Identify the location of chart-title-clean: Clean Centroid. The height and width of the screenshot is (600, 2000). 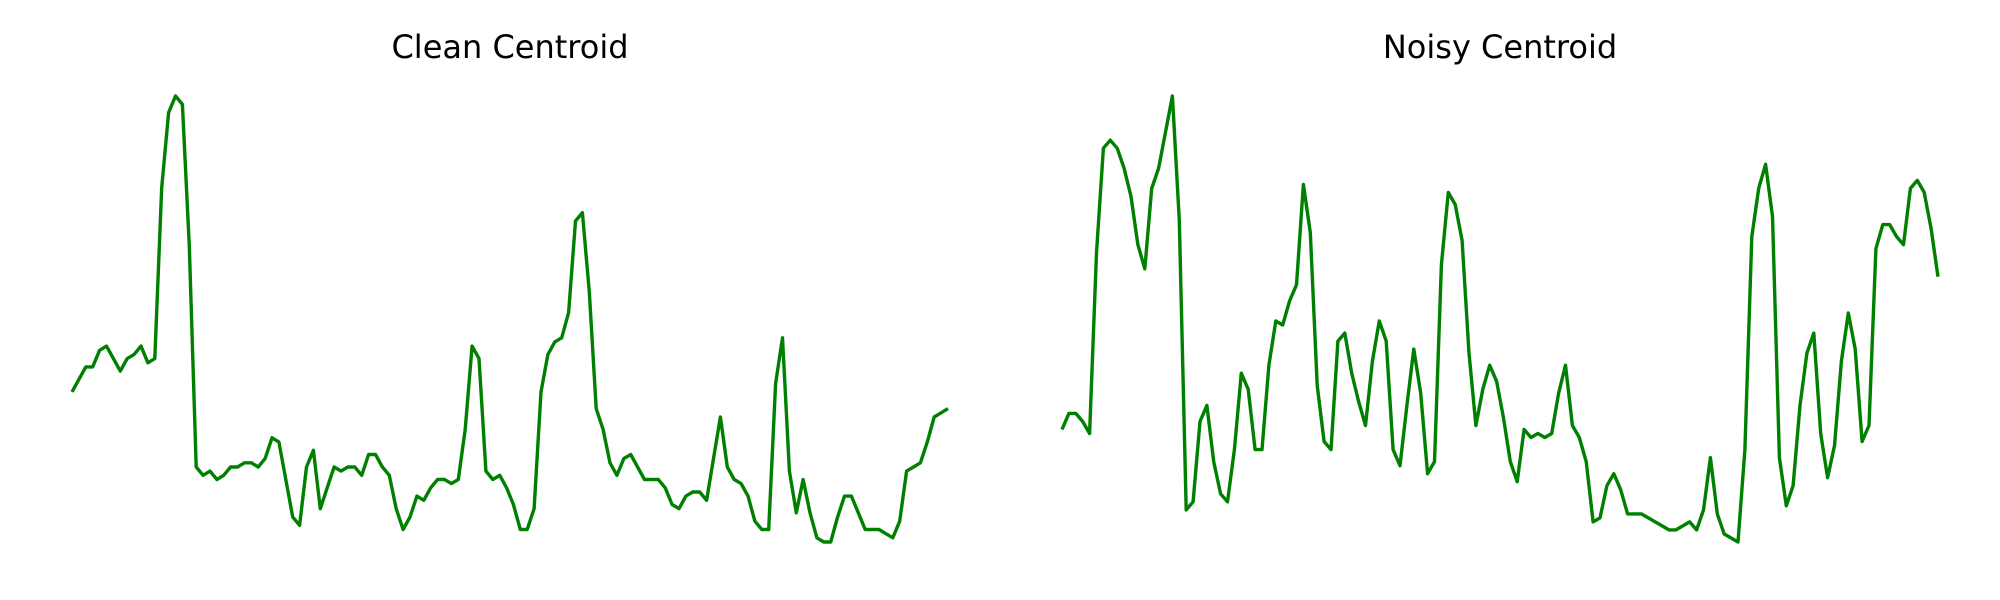
(509, 47).